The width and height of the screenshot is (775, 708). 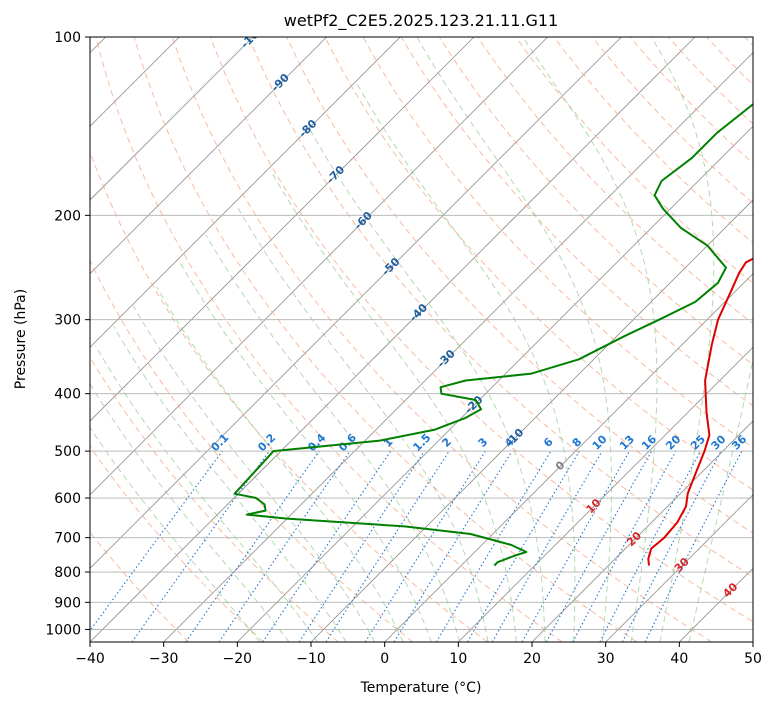 What do you see at coordinates (679, 659) in the screenshot?
I see `x-tick-label: 40` at bounding box center [679, 659].